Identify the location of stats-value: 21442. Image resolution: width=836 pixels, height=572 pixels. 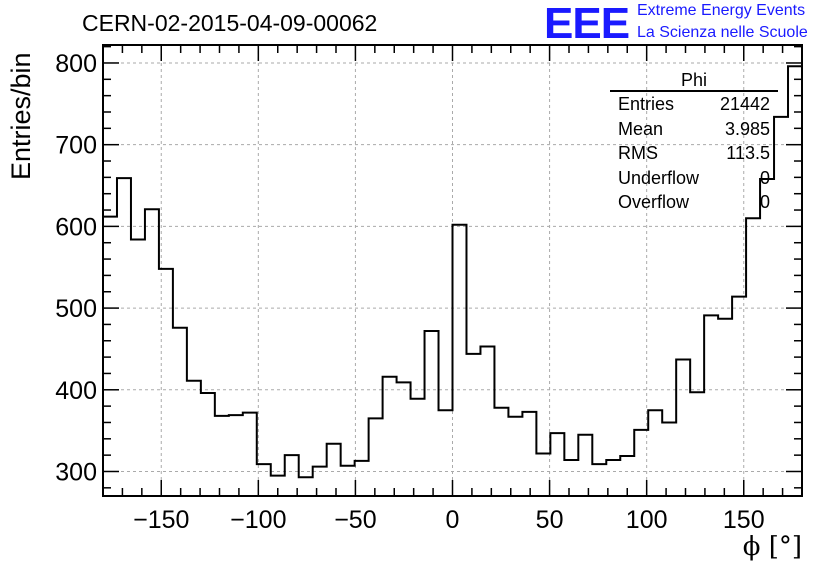
(744, 104).